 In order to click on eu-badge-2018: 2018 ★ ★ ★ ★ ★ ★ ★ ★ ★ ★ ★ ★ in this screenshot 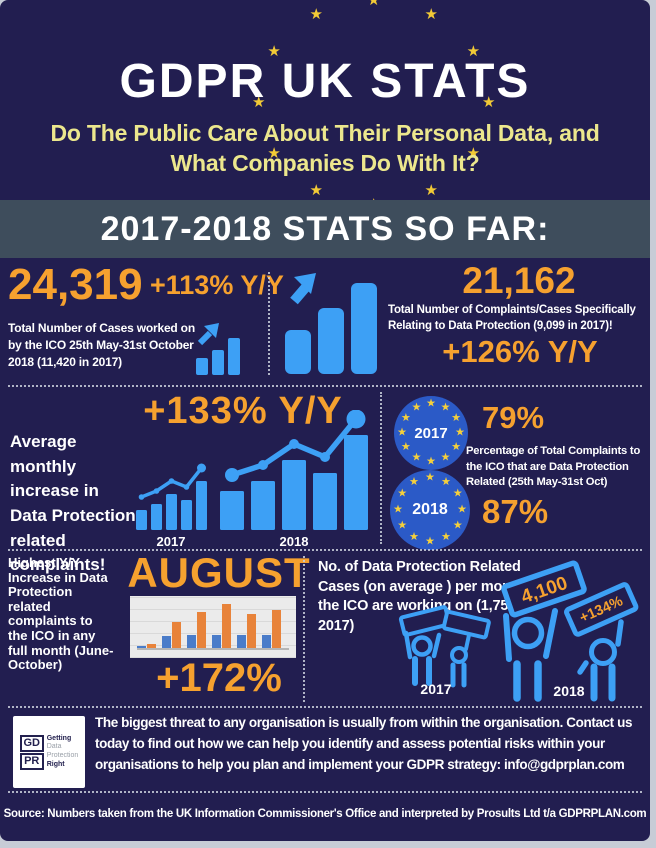, I will do `click(430, 510)`.